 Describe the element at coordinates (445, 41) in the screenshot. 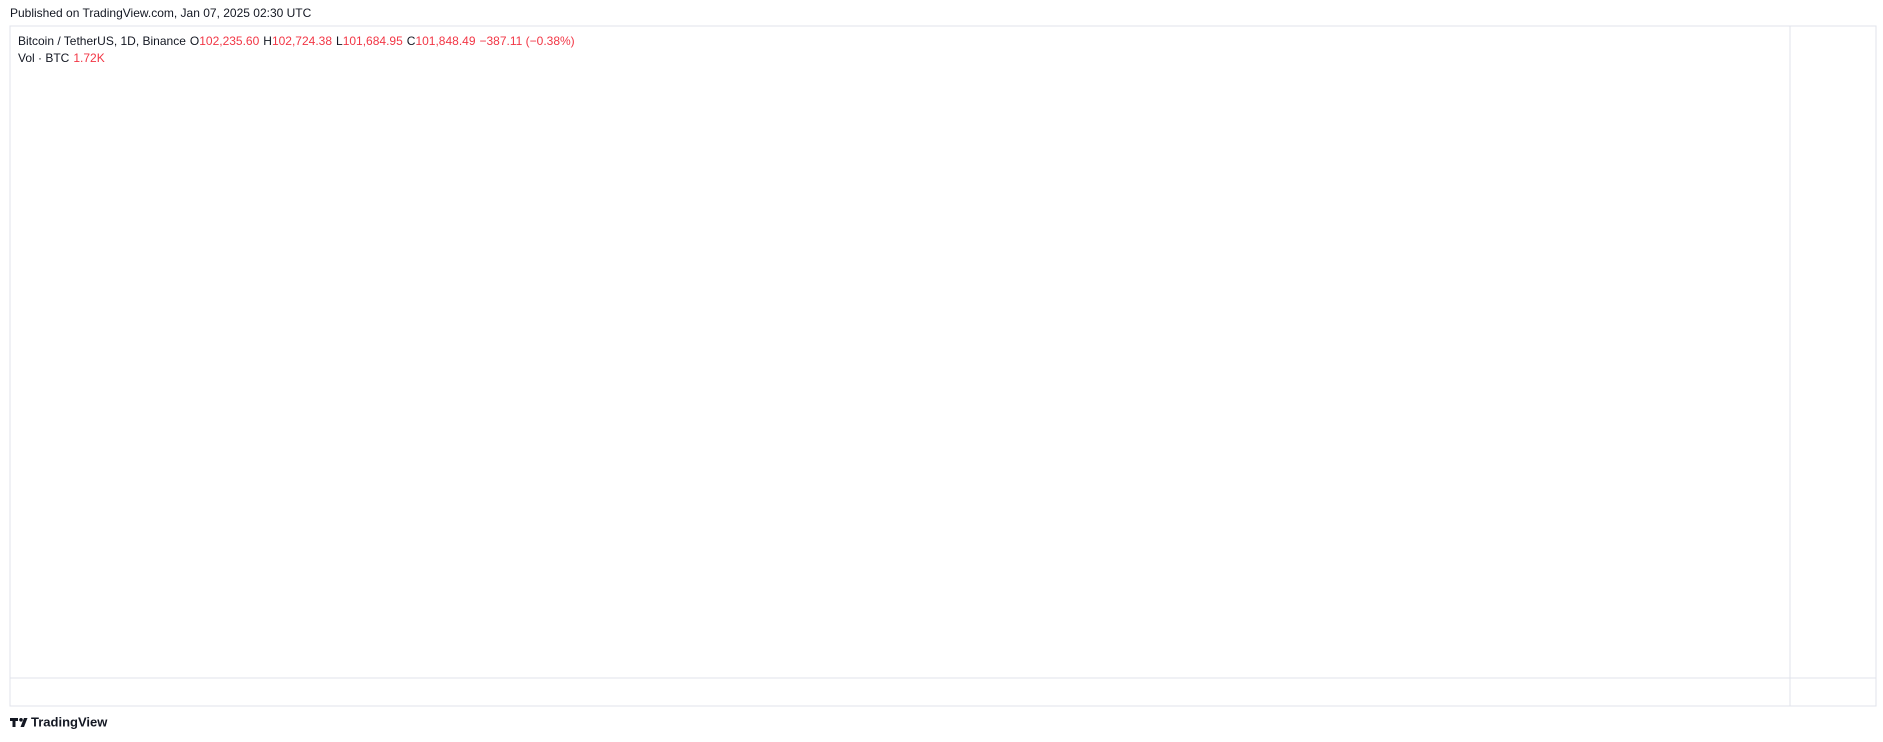

I see `ohlc-value: 101,848.49` at that location.